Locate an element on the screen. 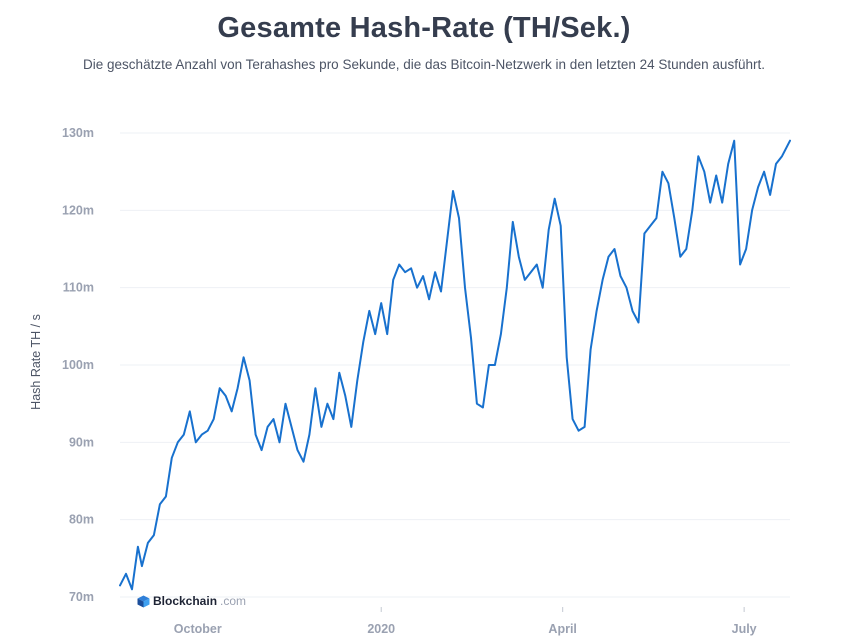 Image resolution: width=848 pixels, height=644 pixels. x-tick-label: July is located at coordinates (744, 629).